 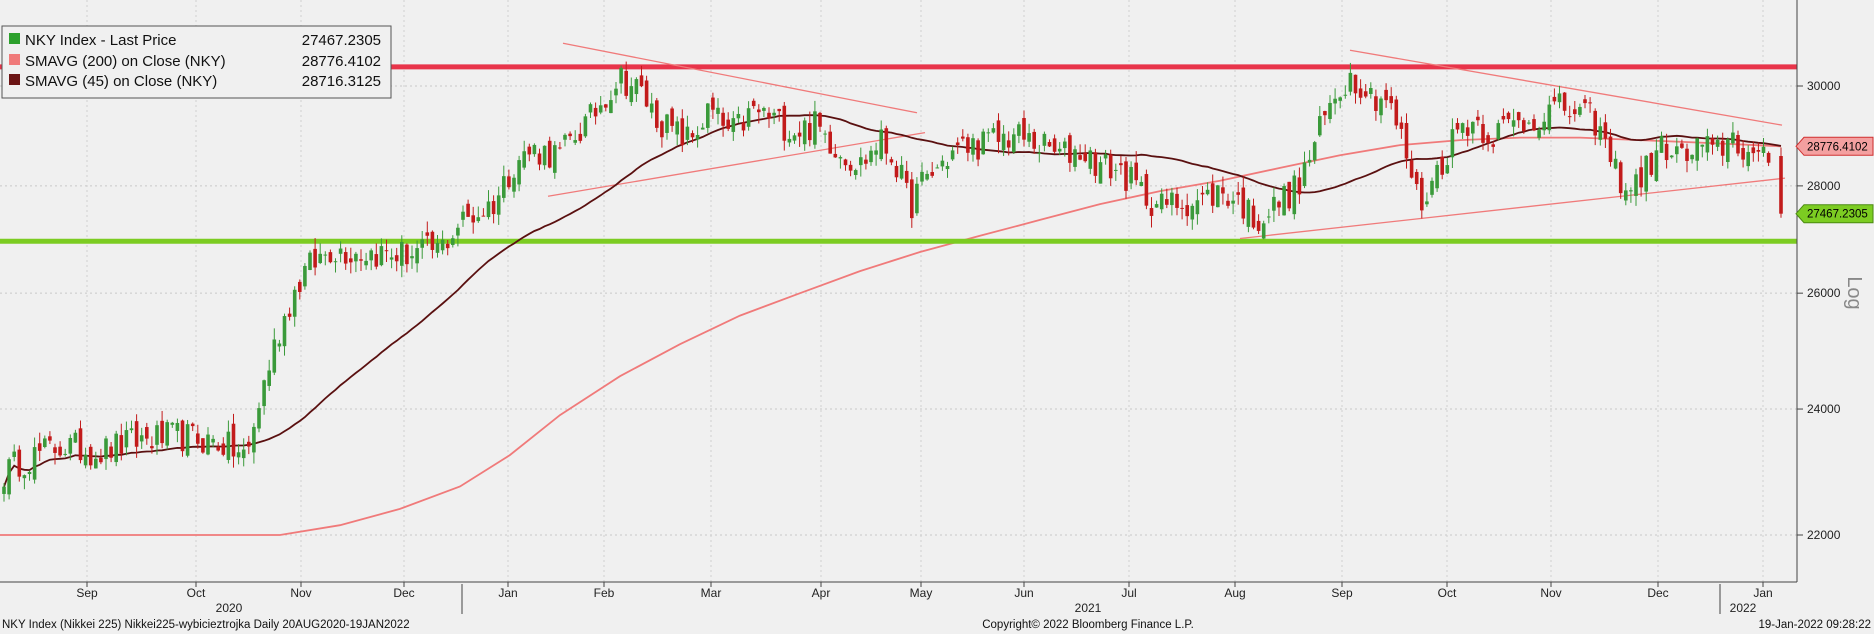 I want to click on y-axis: 22000 24000 26000 28000 30000, so click(x=1818, y=291).